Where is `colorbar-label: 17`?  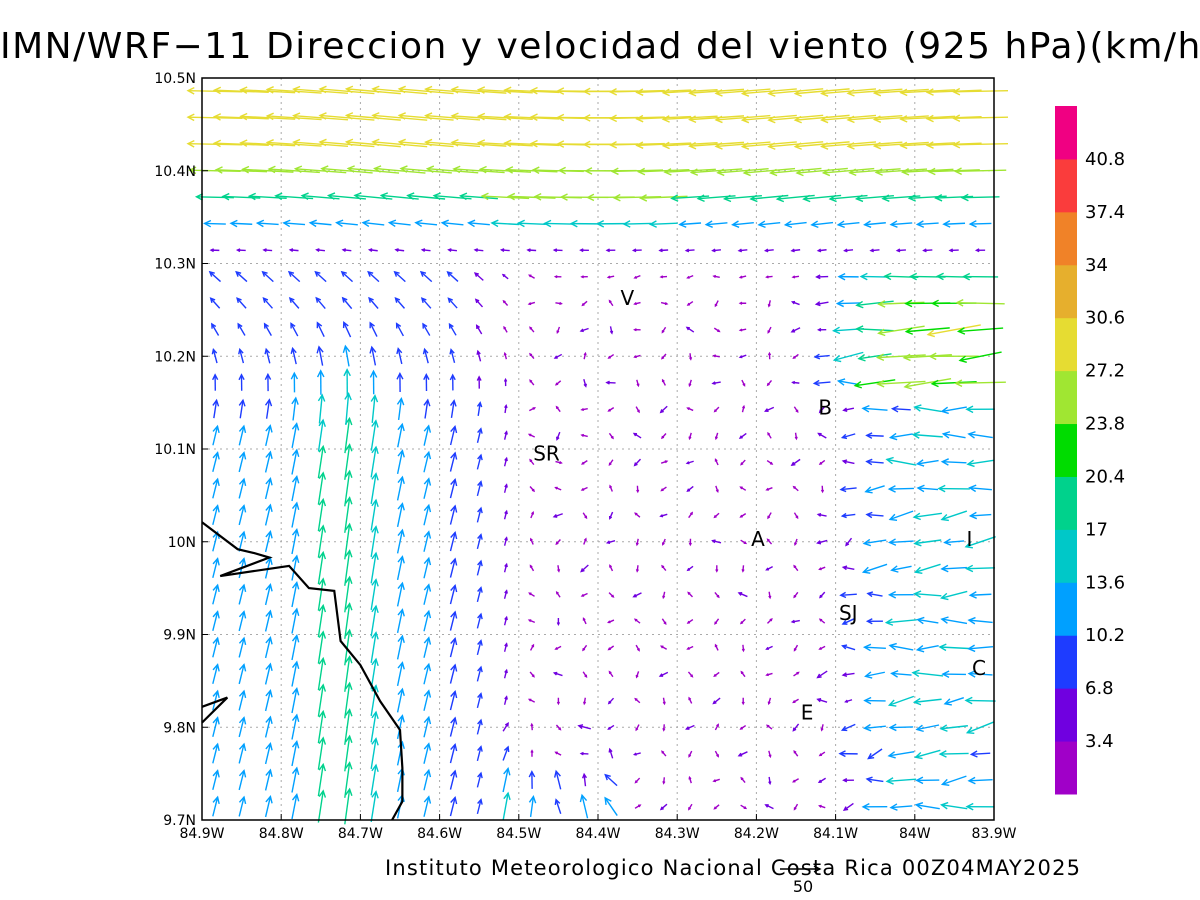
colorbar-label: 17 is located at coordinates (1096, 529).